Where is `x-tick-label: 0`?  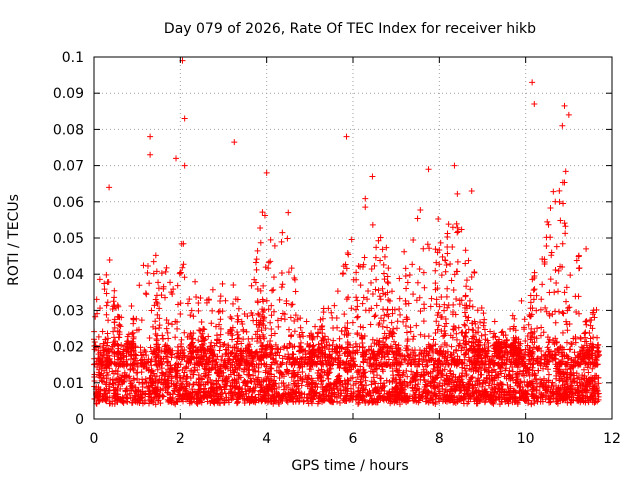 x-tick-label: 0 is located at coordinates (94, 439).